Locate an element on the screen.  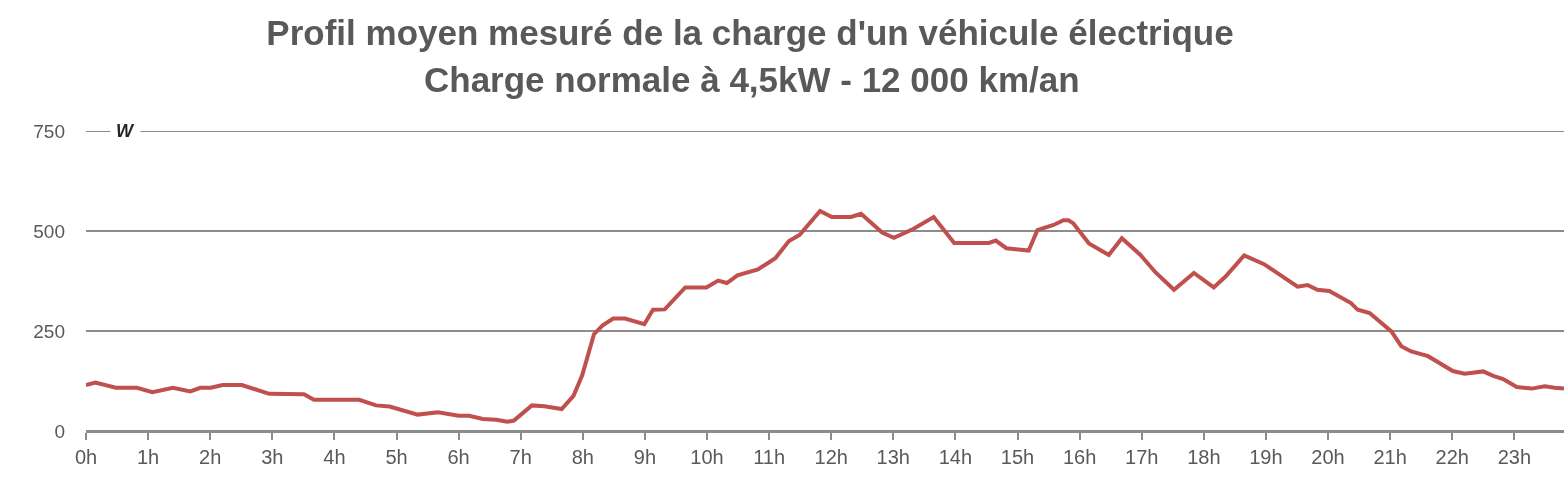
x-tick-label: 23h is located at coordinates (1514, 457).